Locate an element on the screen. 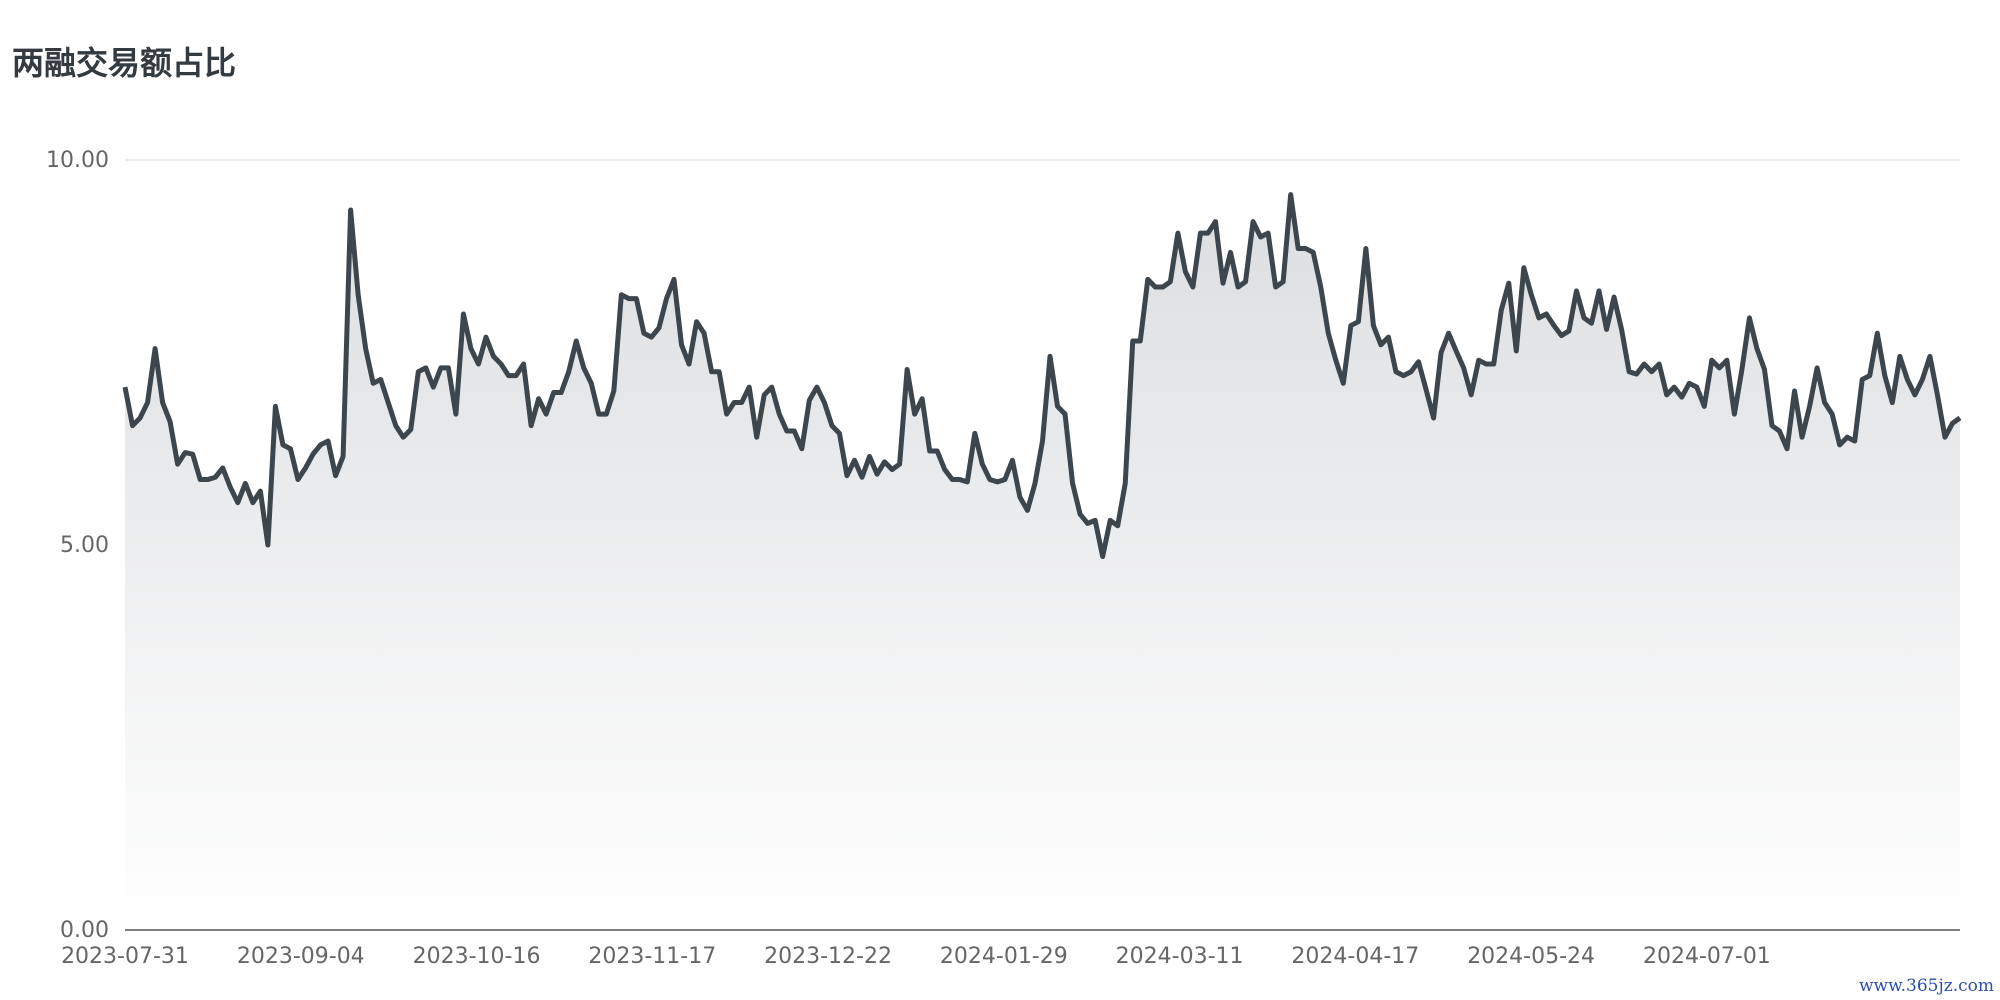 This screenshot has height=1000, width=2000. x-tick-label: 2024-01-29 is located at coordinates (1004, 956).